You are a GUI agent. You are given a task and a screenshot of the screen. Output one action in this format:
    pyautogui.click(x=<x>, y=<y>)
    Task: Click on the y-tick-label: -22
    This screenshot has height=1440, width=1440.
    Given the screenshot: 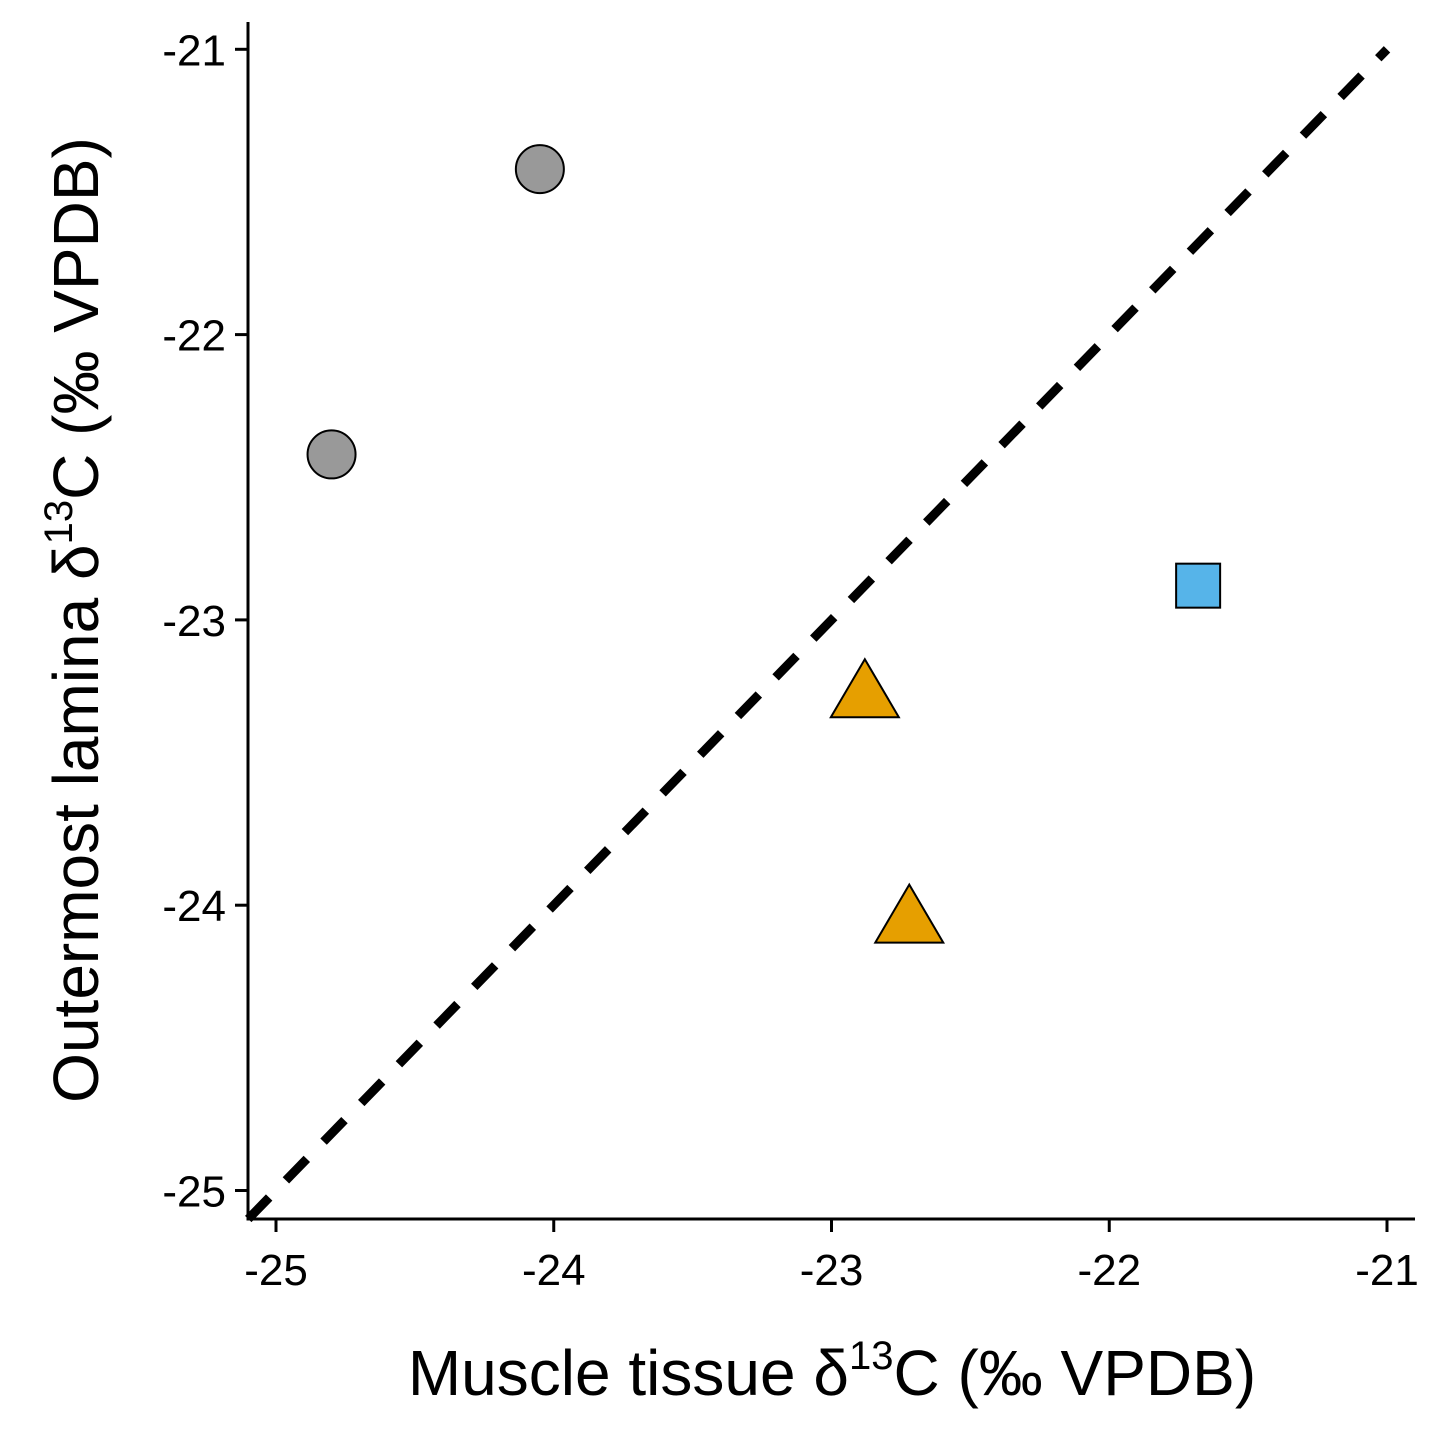 What is the action you would take?
    pyautogui.click(x=194, y=336)
    